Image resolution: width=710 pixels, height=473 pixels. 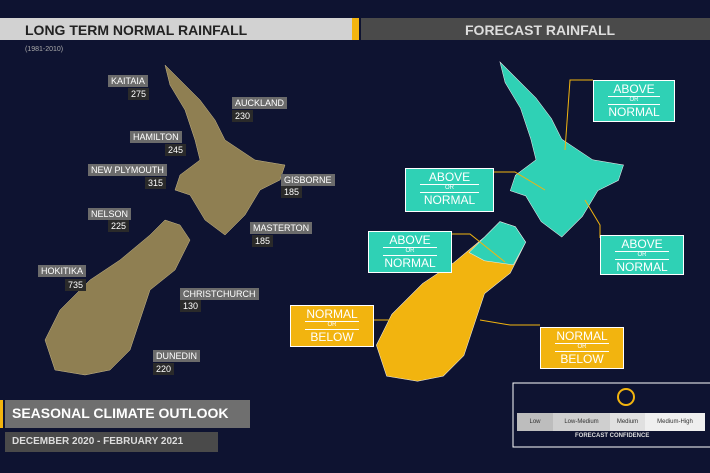 I want to click on confidence-level: Low-Medium, so click(x=581, y=422).